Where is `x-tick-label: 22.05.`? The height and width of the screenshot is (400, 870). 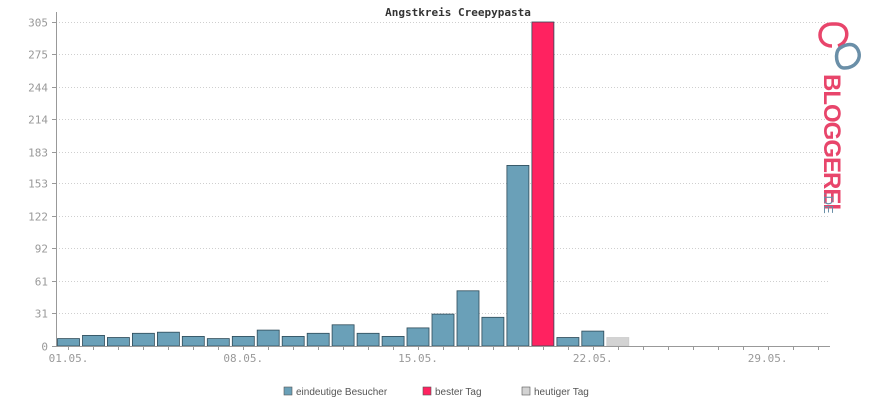
x-tick-label: 22.05. is located at coordinates (593, 358).